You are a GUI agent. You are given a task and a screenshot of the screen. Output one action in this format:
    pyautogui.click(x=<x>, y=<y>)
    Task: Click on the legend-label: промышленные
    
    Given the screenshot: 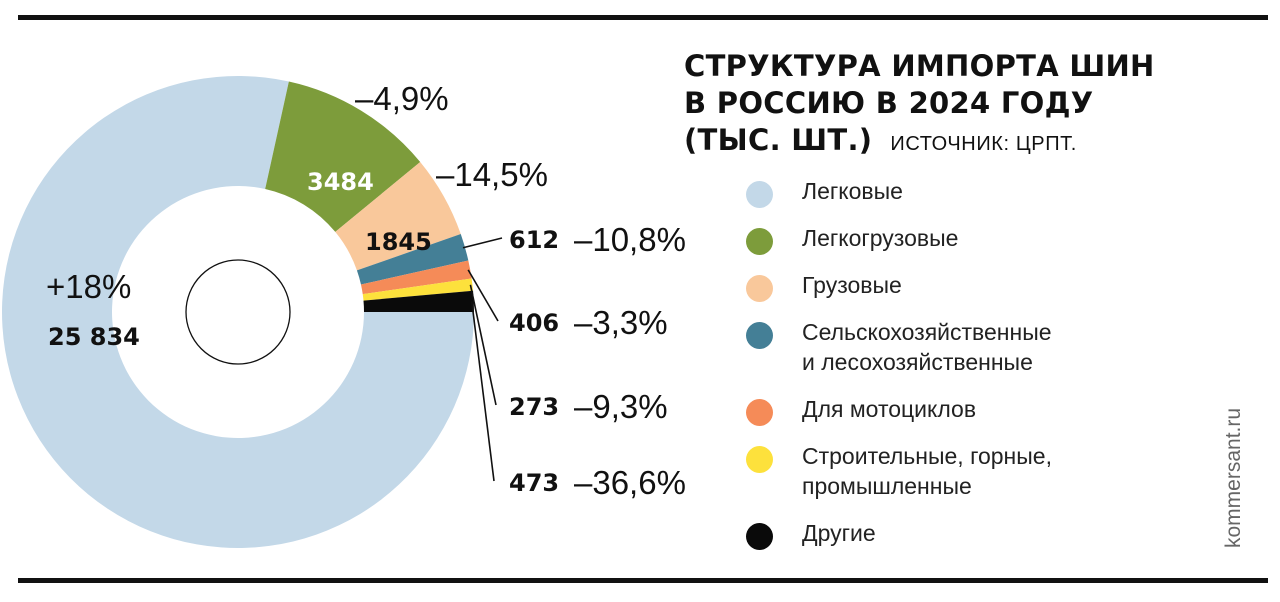 What is the action you would take?
    pyautogui.click(x=887, y=486)
    